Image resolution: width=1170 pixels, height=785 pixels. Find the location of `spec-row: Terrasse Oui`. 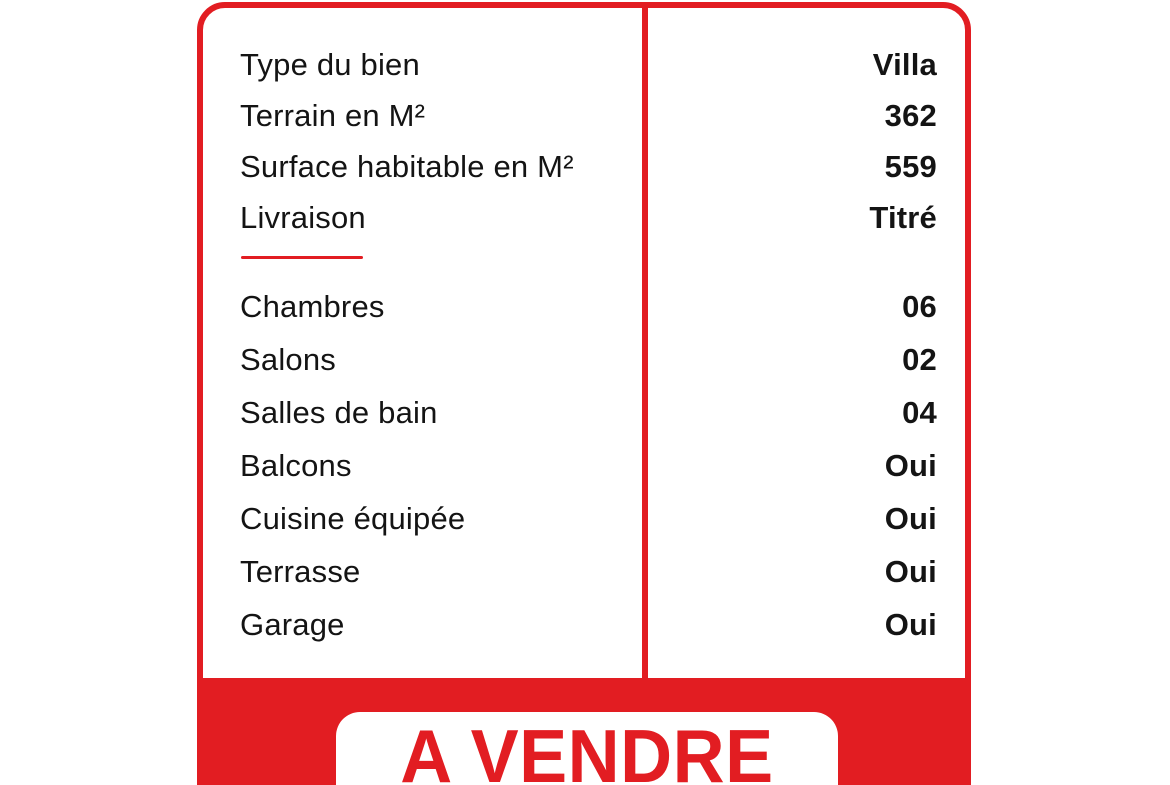

spec-row: Terrasse Oui is located at coordinates (584, 571).